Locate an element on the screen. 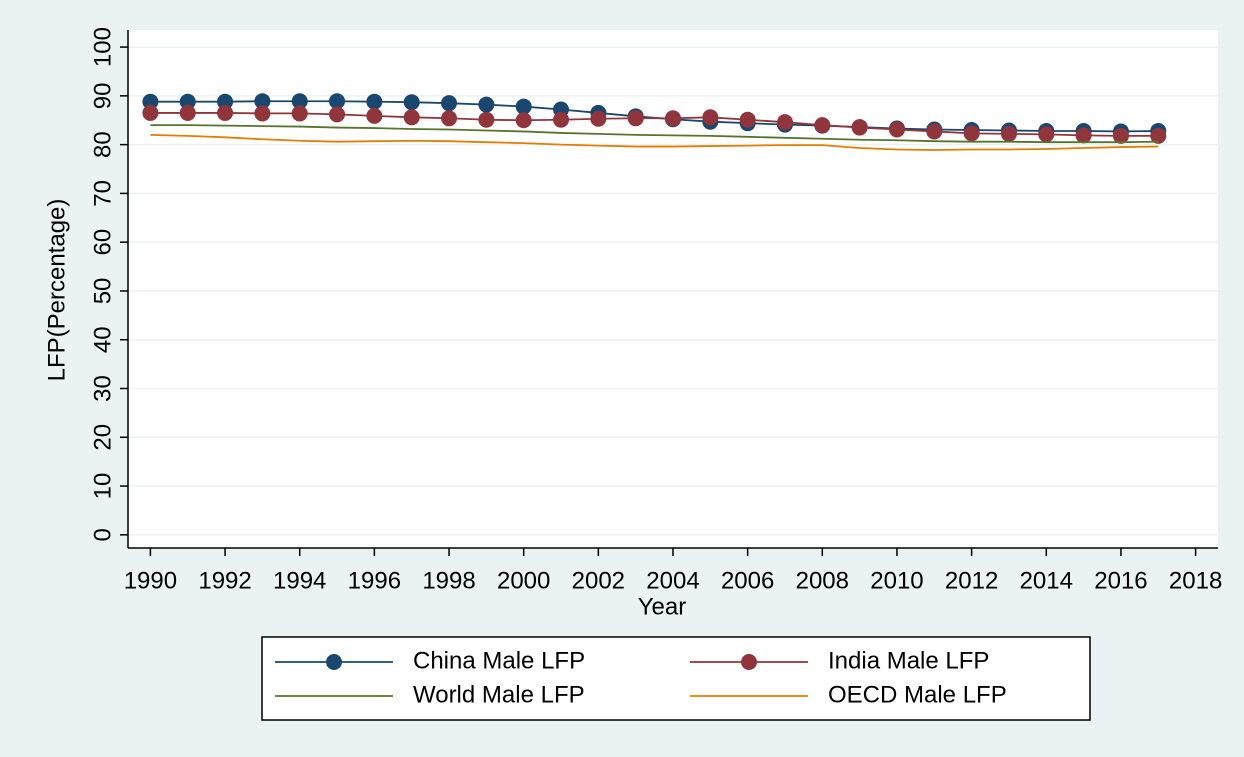  x-tick-label: 2012 is located at coordinates (971, 580).